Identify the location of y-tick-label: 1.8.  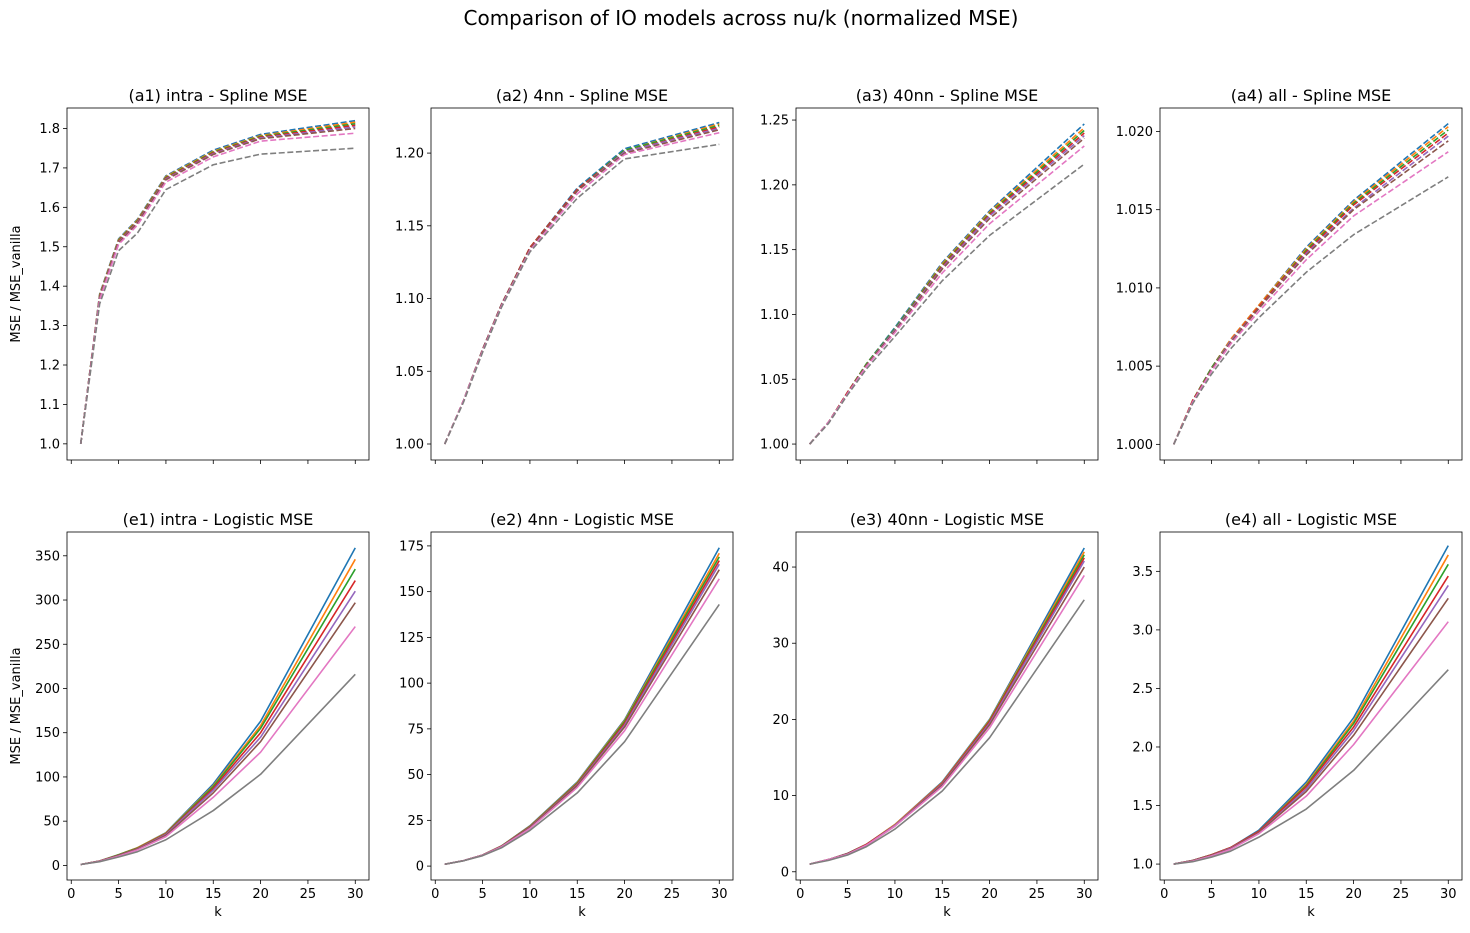
(49, 129).